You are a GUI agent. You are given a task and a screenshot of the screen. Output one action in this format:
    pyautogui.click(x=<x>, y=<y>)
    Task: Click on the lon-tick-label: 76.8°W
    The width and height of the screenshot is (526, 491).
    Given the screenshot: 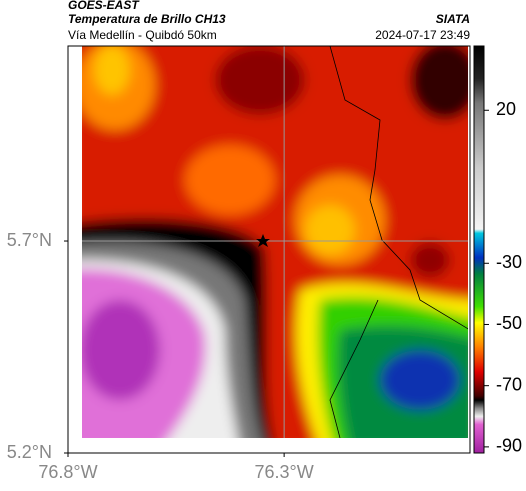 What is the action you would take?
    pyautogui.click(x=67, y=472)
    